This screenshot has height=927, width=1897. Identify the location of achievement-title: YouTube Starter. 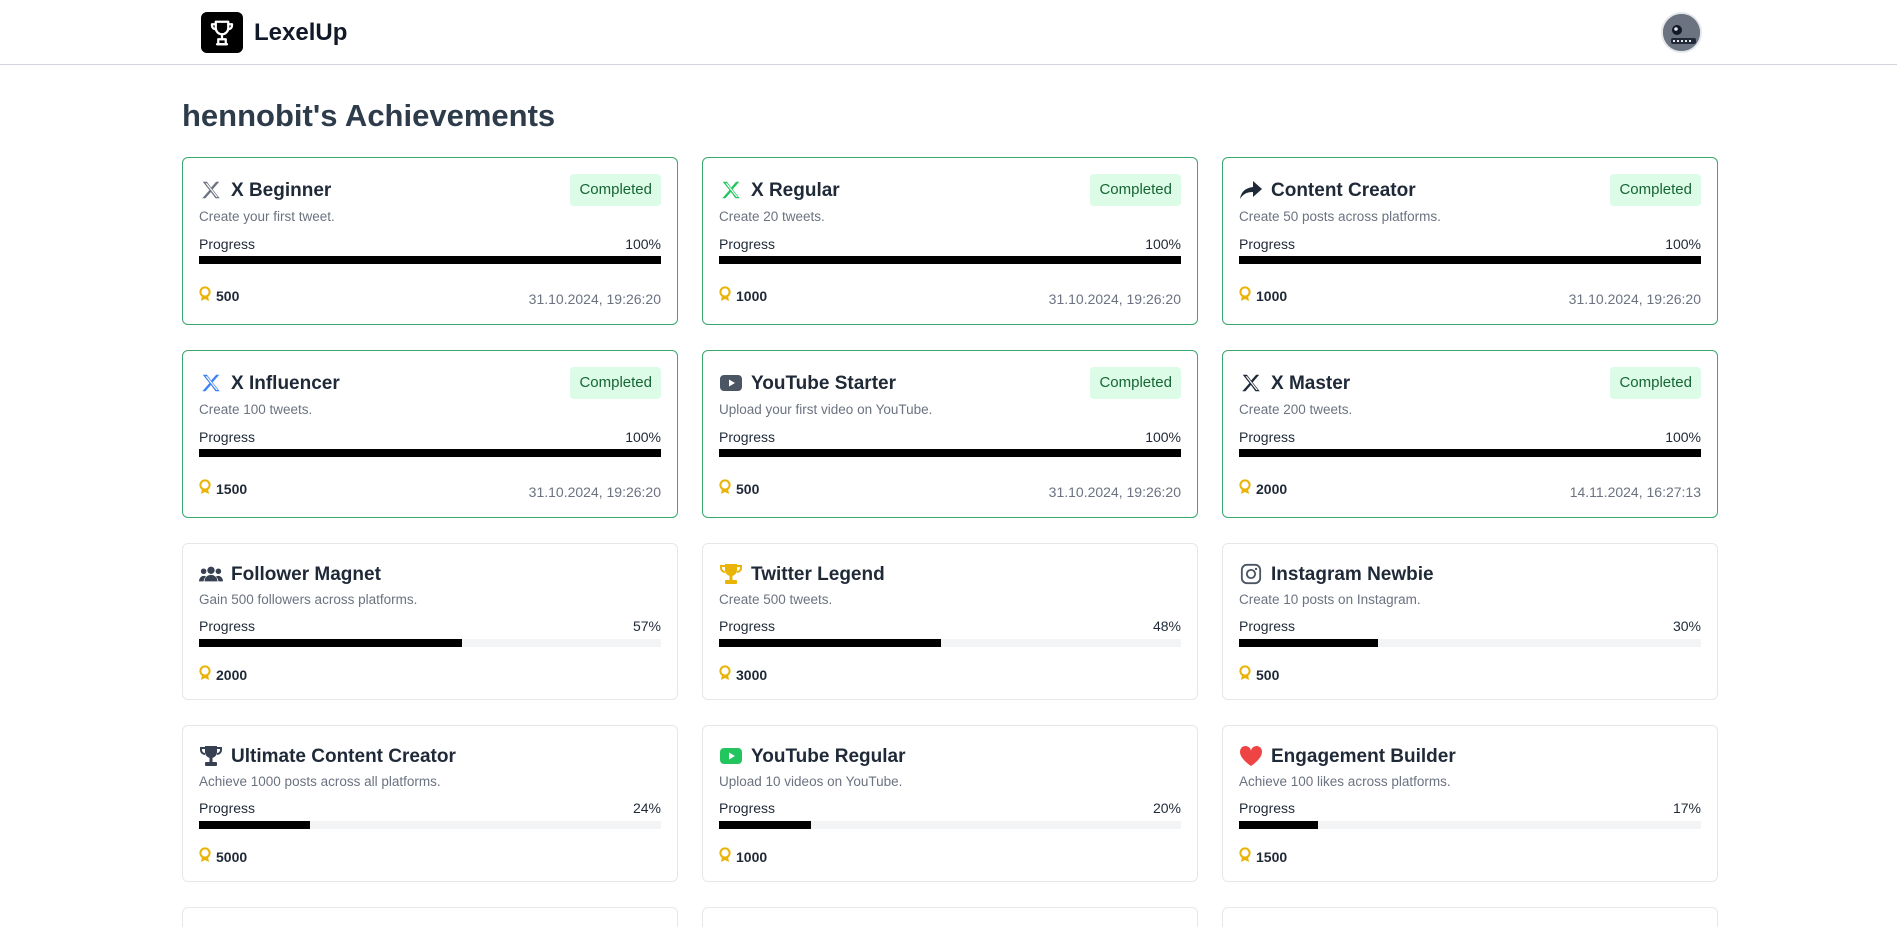
(823, 383).